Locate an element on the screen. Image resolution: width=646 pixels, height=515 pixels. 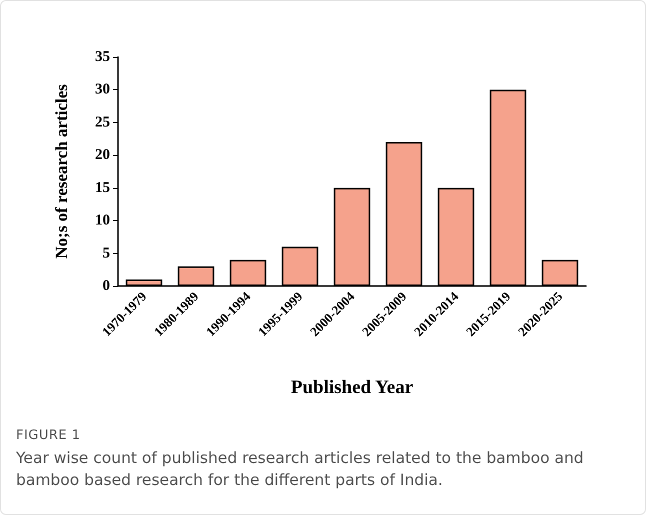
x-axis-title: Published Year is located at coordinates (352, 387).